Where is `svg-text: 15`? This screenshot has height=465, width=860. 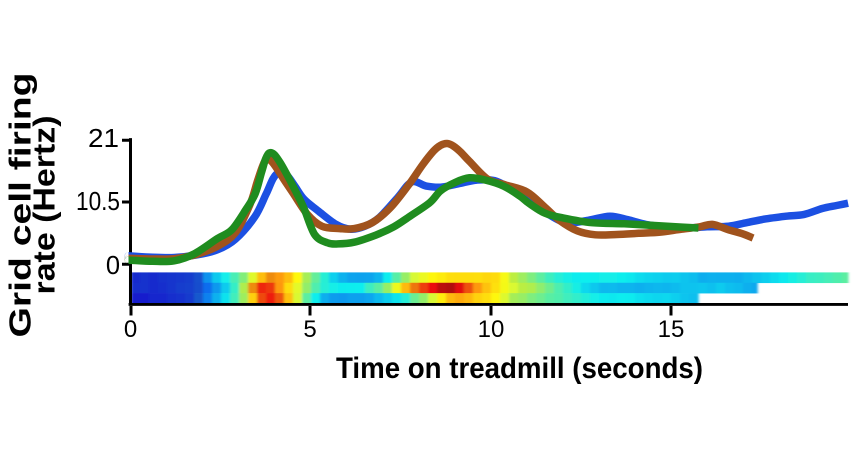 svg-text: 15 is located at coordinates (671, 329).